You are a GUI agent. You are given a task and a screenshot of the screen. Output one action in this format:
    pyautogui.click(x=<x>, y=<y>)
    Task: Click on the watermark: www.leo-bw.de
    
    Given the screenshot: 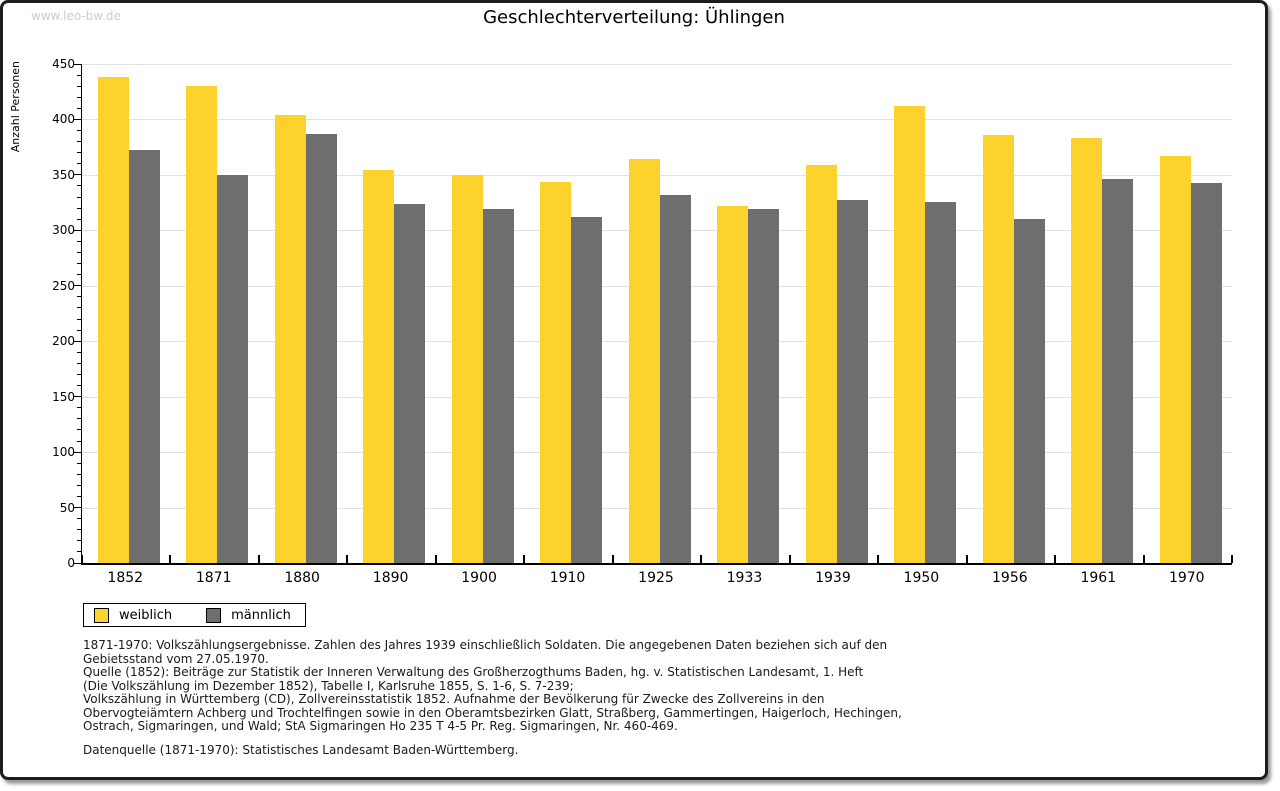 What is the action you would take?
    pyautogui.click(x=76, y=16)
    